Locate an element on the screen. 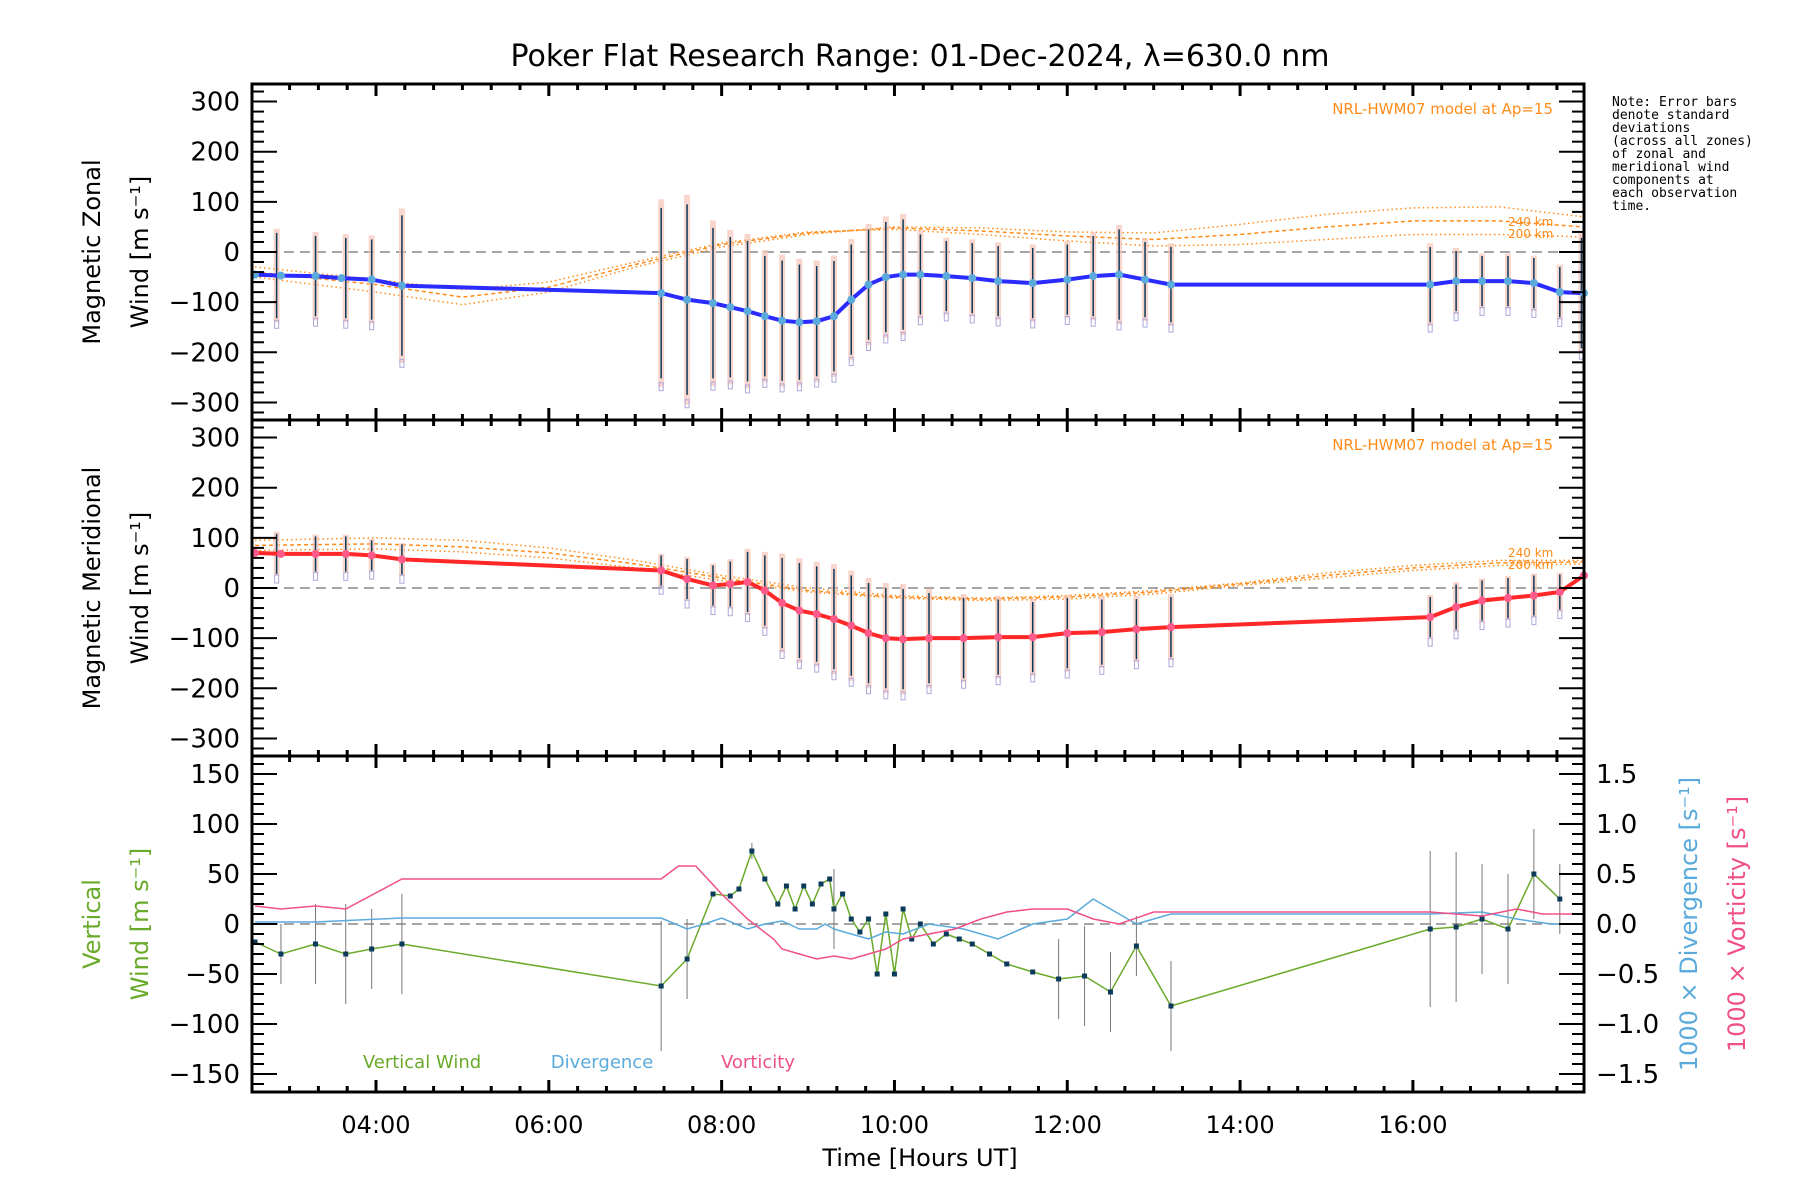  model-label: NRL-HWM07 model at Ap=15 is located at coordinates (1442, 109).